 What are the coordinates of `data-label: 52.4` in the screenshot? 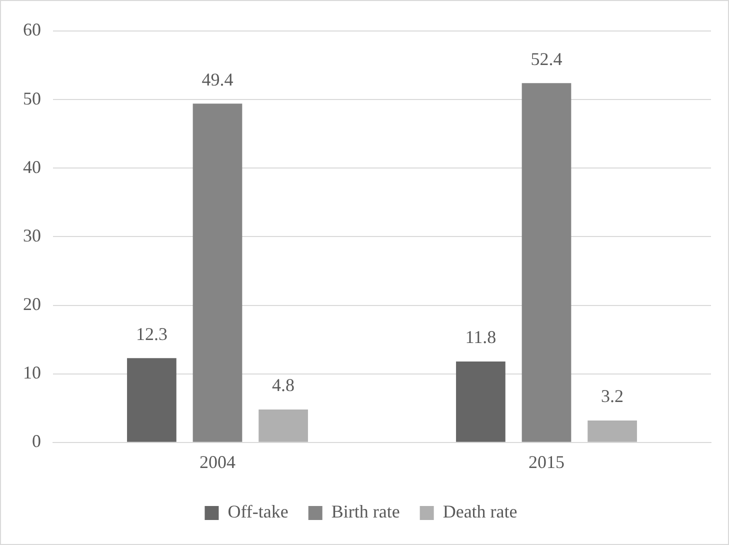 It's located at (546, 58).